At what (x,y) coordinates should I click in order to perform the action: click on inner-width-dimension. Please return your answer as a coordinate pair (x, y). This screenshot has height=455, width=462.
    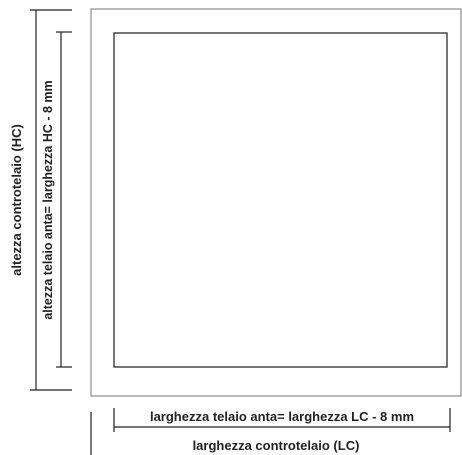
    Looking at the image, I should click on (282, 420).